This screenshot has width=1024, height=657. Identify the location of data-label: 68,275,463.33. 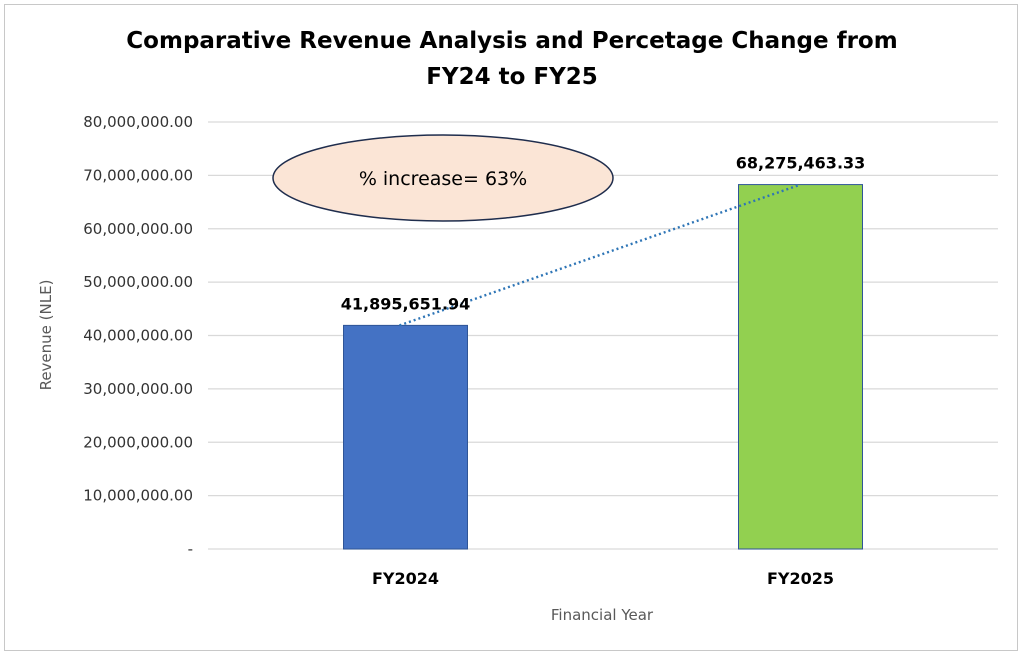
(801, 163).